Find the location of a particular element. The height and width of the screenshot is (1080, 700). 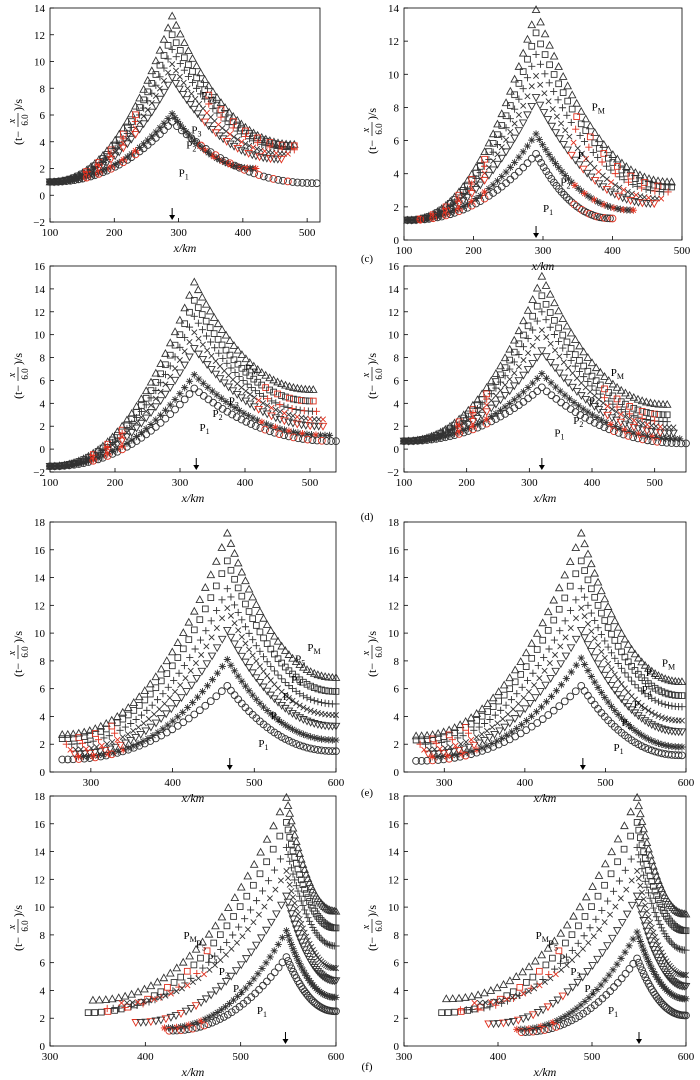

y-tick-label: 6 is located at coordinates (43, 964).